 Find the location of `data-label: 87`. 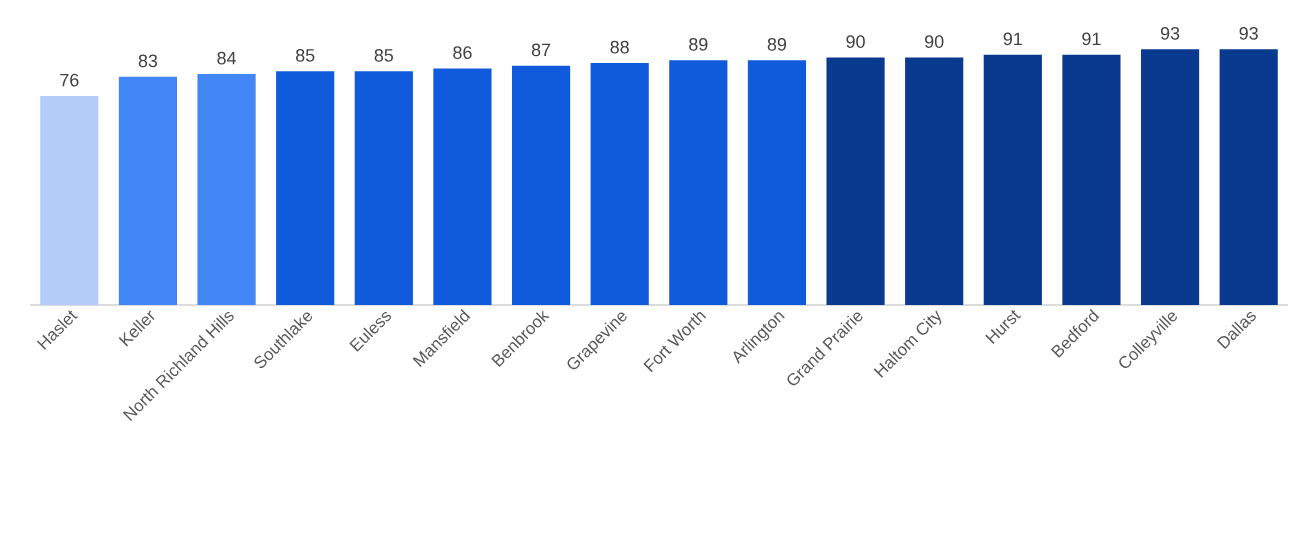

data-label: 87 is located at coordinates (541, 50).